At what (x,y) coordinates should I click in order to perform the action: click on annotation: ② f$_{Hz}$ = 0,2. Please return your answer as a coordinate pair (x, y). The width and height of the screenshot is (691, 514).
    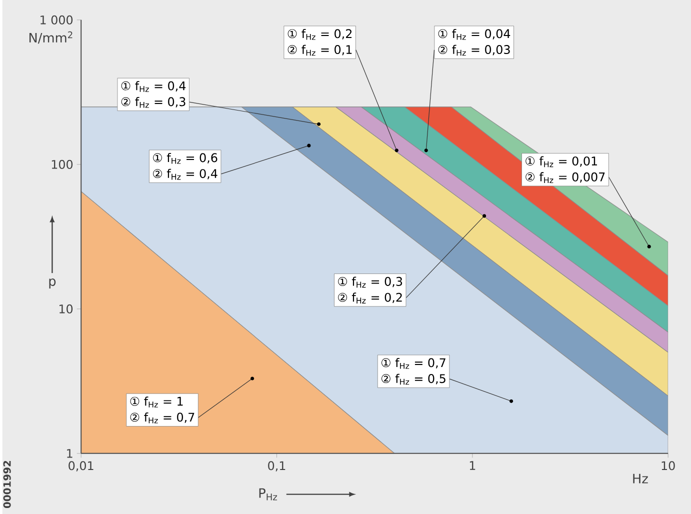
    Looking at the image, I should click on (370, 298).